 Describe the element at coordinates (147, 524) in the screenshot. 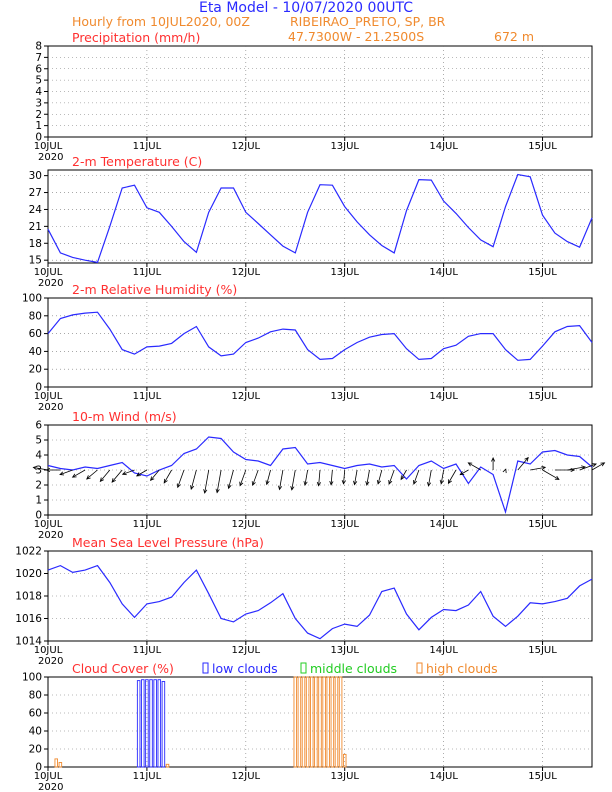

I see `x-tick-label: 11JUL` at that location.